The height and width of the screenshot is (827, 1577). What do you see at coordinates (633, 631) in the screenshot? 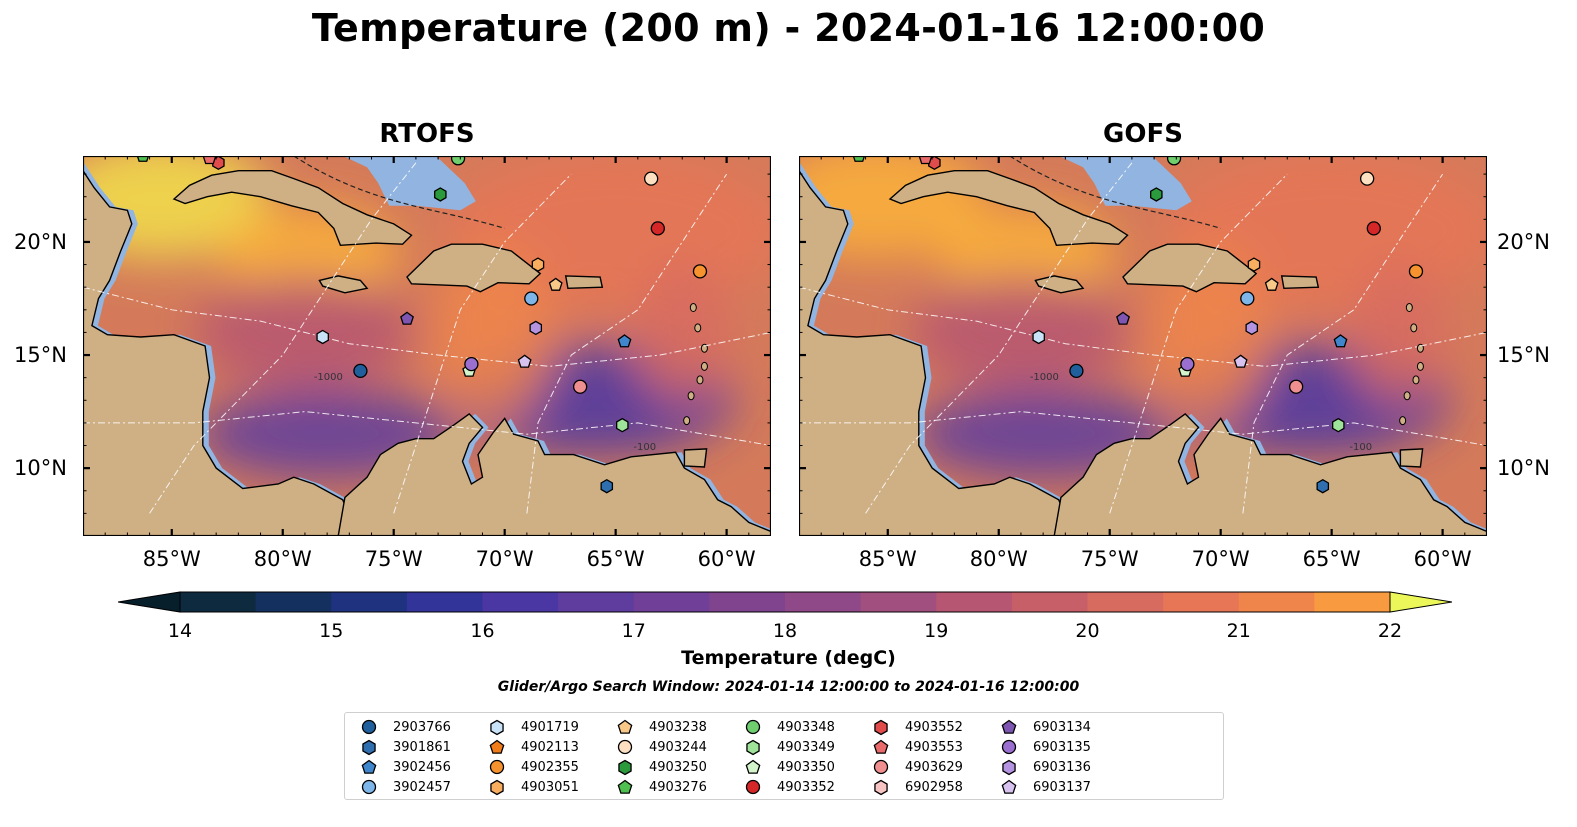
I see `colorbar-tick-label: 17` at bounding box center [633, 631].